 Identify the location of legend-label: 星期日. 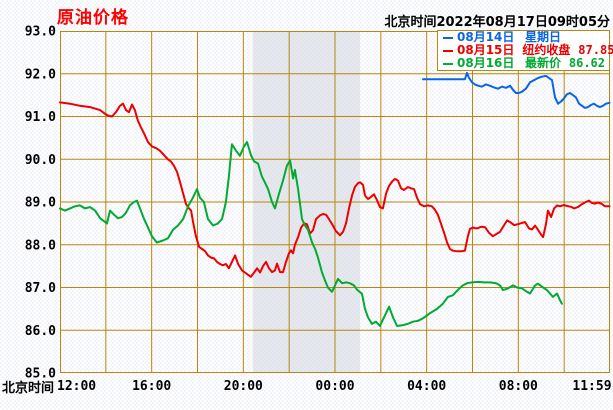
(542, 37).